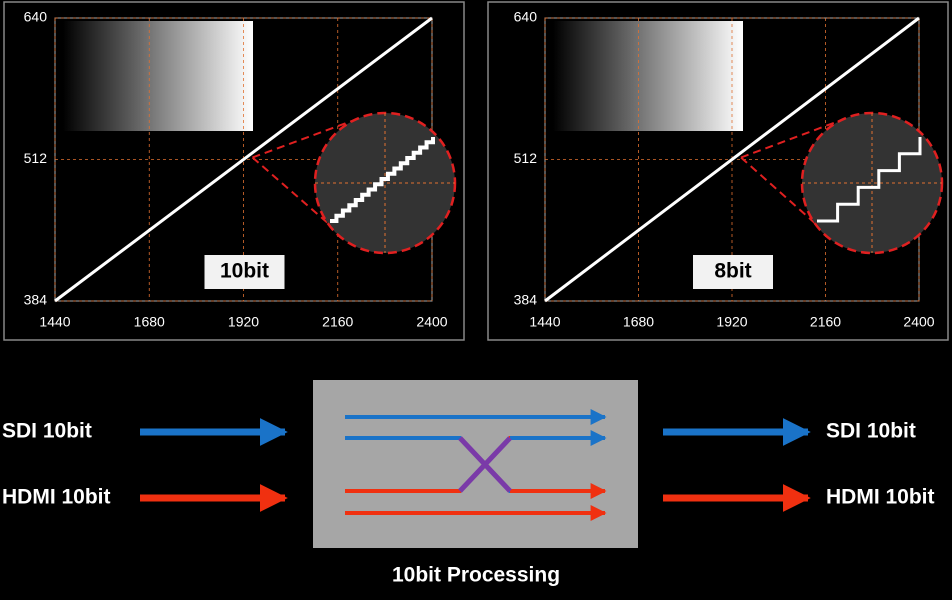 The height and width of the screenshot is (600, 952). I want to click on annotation: 10bit, so click(244, 271).